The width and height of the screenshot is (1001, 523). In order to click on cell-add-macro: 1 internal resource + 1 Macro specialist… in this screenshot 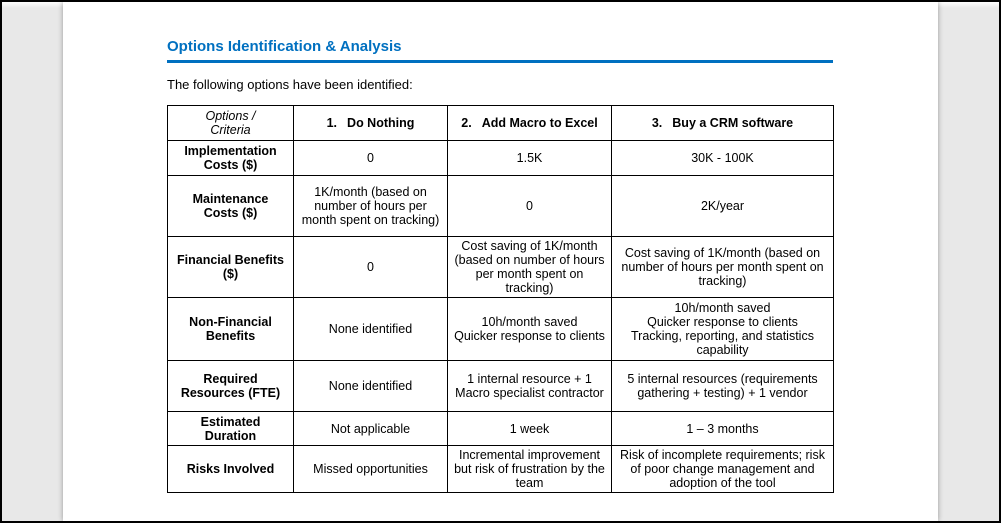, I will do `click(529, 386)`.